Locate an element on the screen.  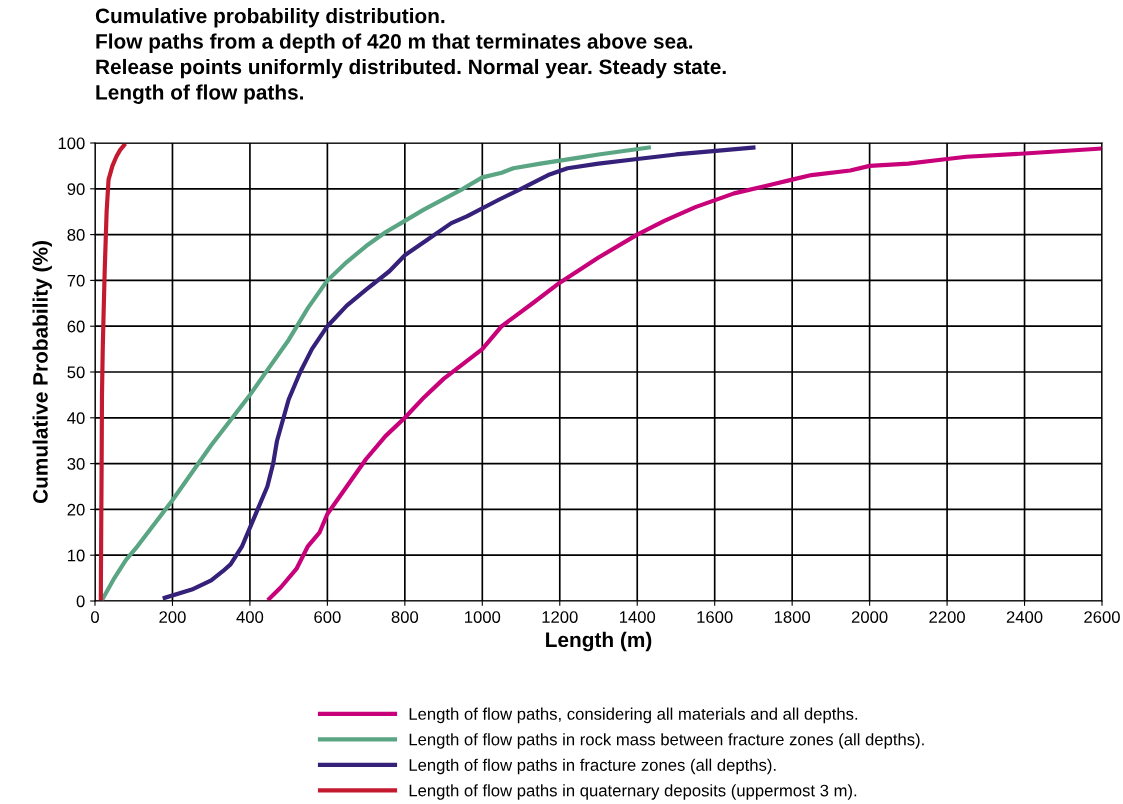
x-tick-label: 2600 is located at coordinates (1102, 617).